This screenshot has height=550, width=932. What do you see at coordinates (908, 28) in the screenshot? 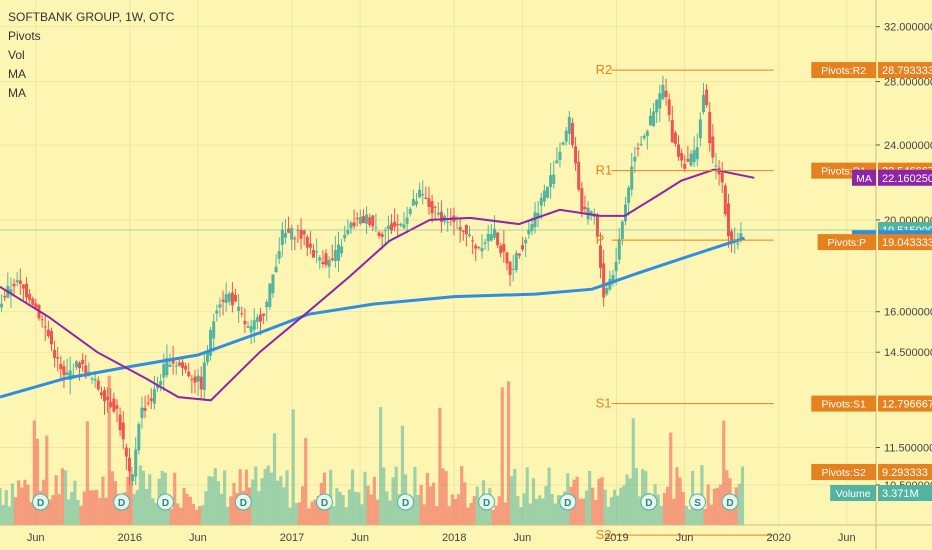
I see `y-tick-label: 32.000000` at bounding box center [908, 28].